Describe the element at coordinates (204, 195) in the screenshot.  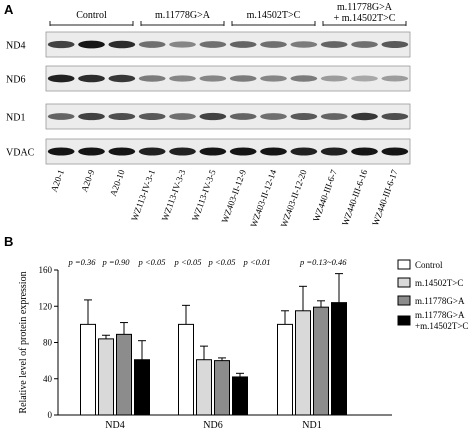
I see `lane-label: WZ113-IV-3-5` at that location.